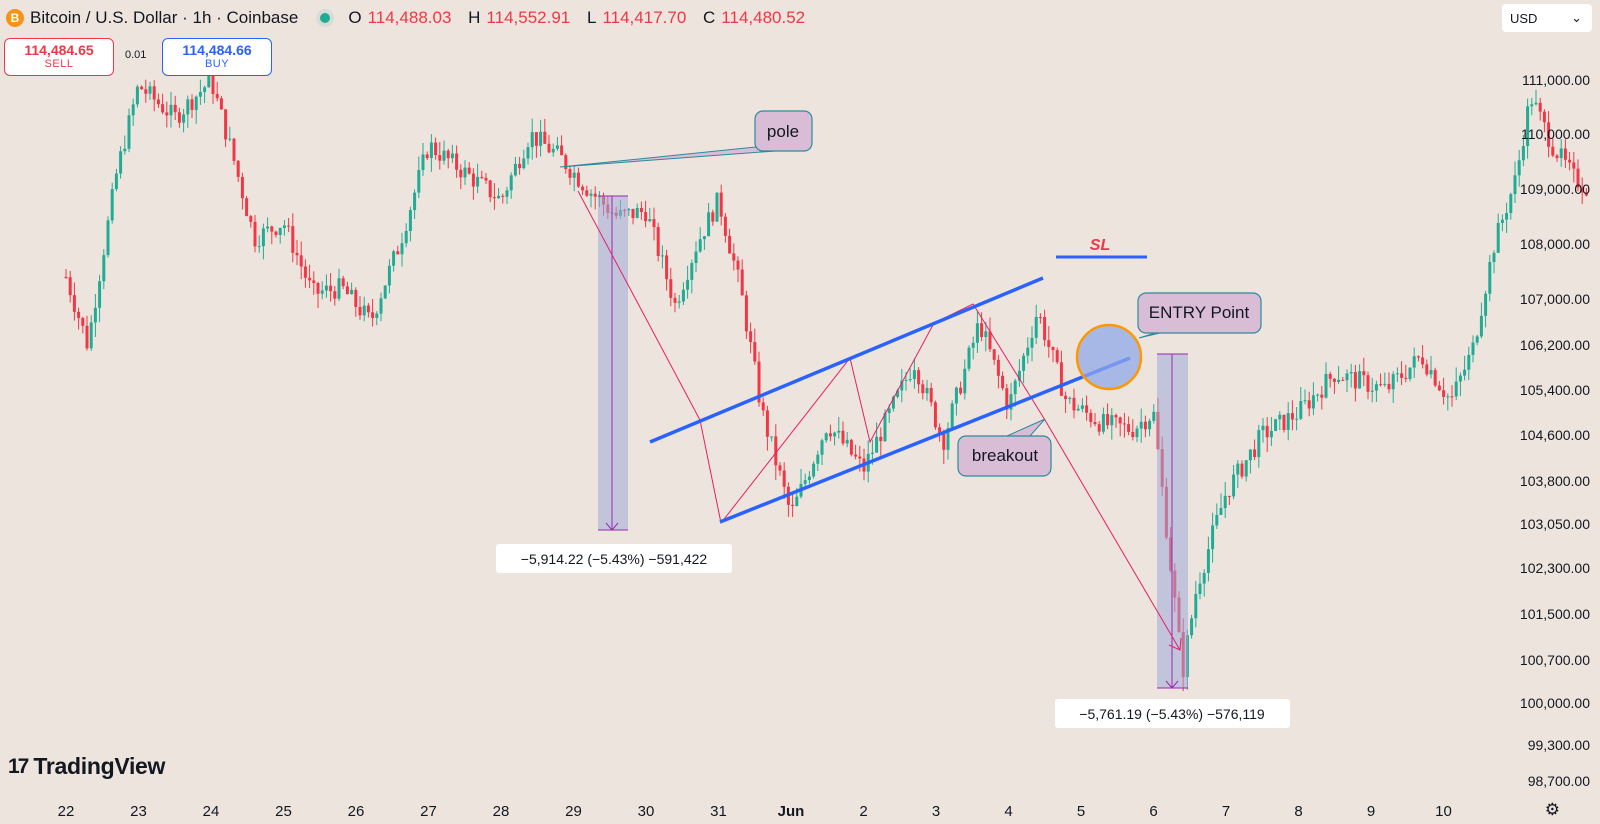 The image size is (1600, 824). I want to click on breakout-callout: breakout, so click(1004, 447).